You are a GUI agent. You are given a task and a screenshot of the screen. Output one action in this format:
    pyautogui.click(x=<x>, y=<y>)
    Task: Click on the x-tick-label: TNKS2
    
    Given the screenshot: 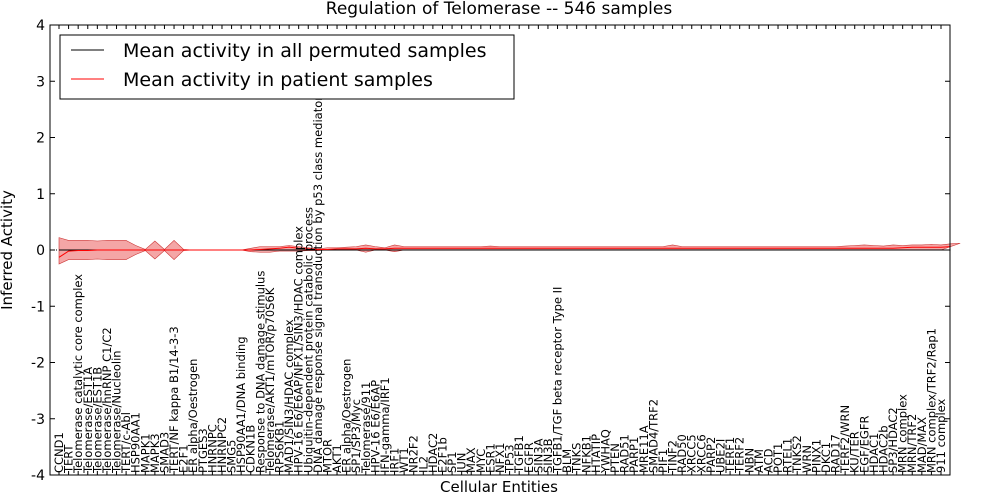 What is the action you would take?
    pyautogui.click(x=797, y=454)
    